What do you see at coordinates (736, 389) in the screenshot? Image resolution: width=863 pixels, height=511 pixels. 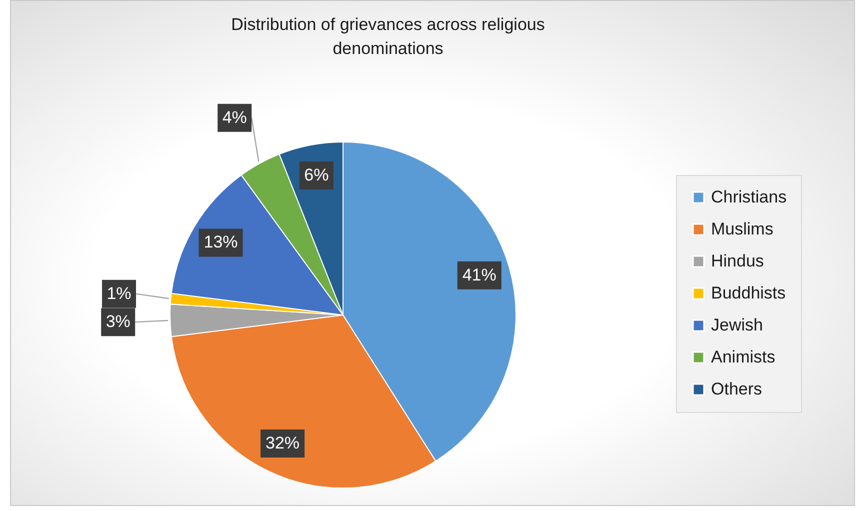 I see `legend-label: Others` at bounding box center [736, 389].